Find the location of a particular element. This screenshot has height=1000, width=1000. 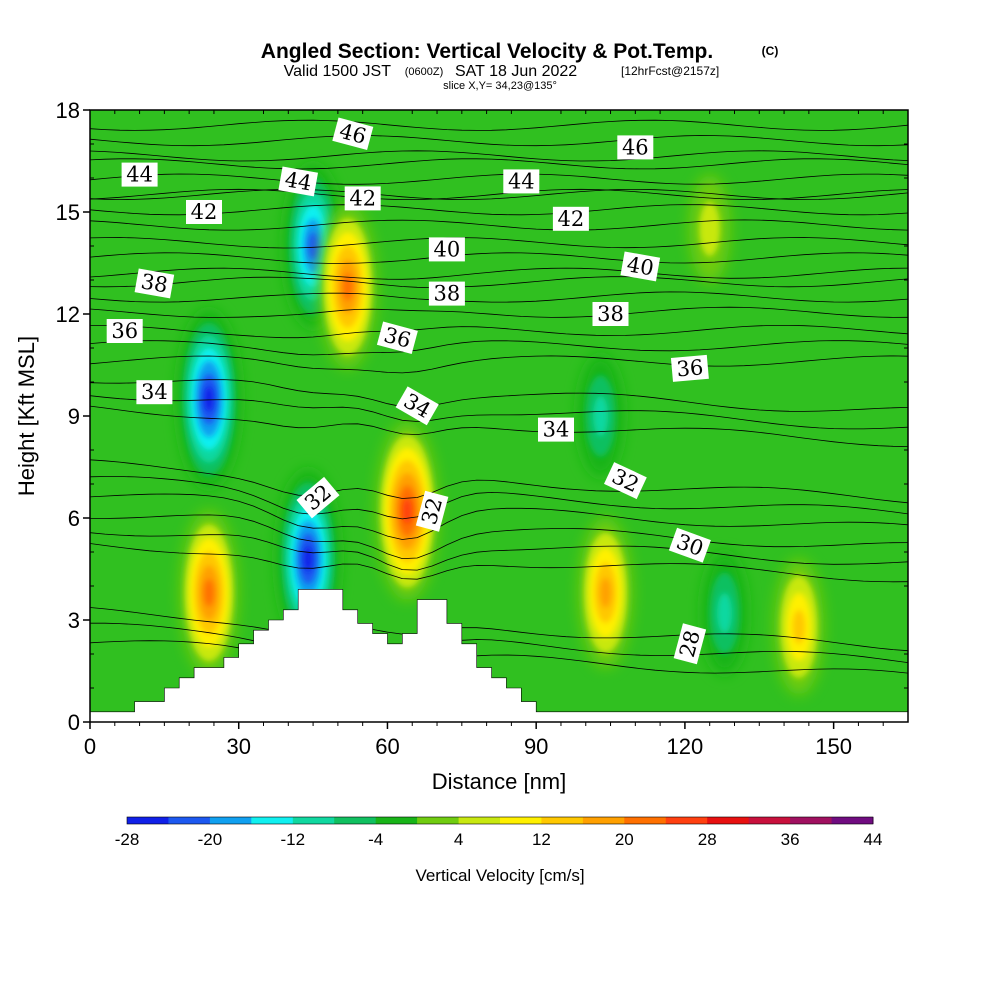

contour-label: 36 is located at coordinates (124, 331).